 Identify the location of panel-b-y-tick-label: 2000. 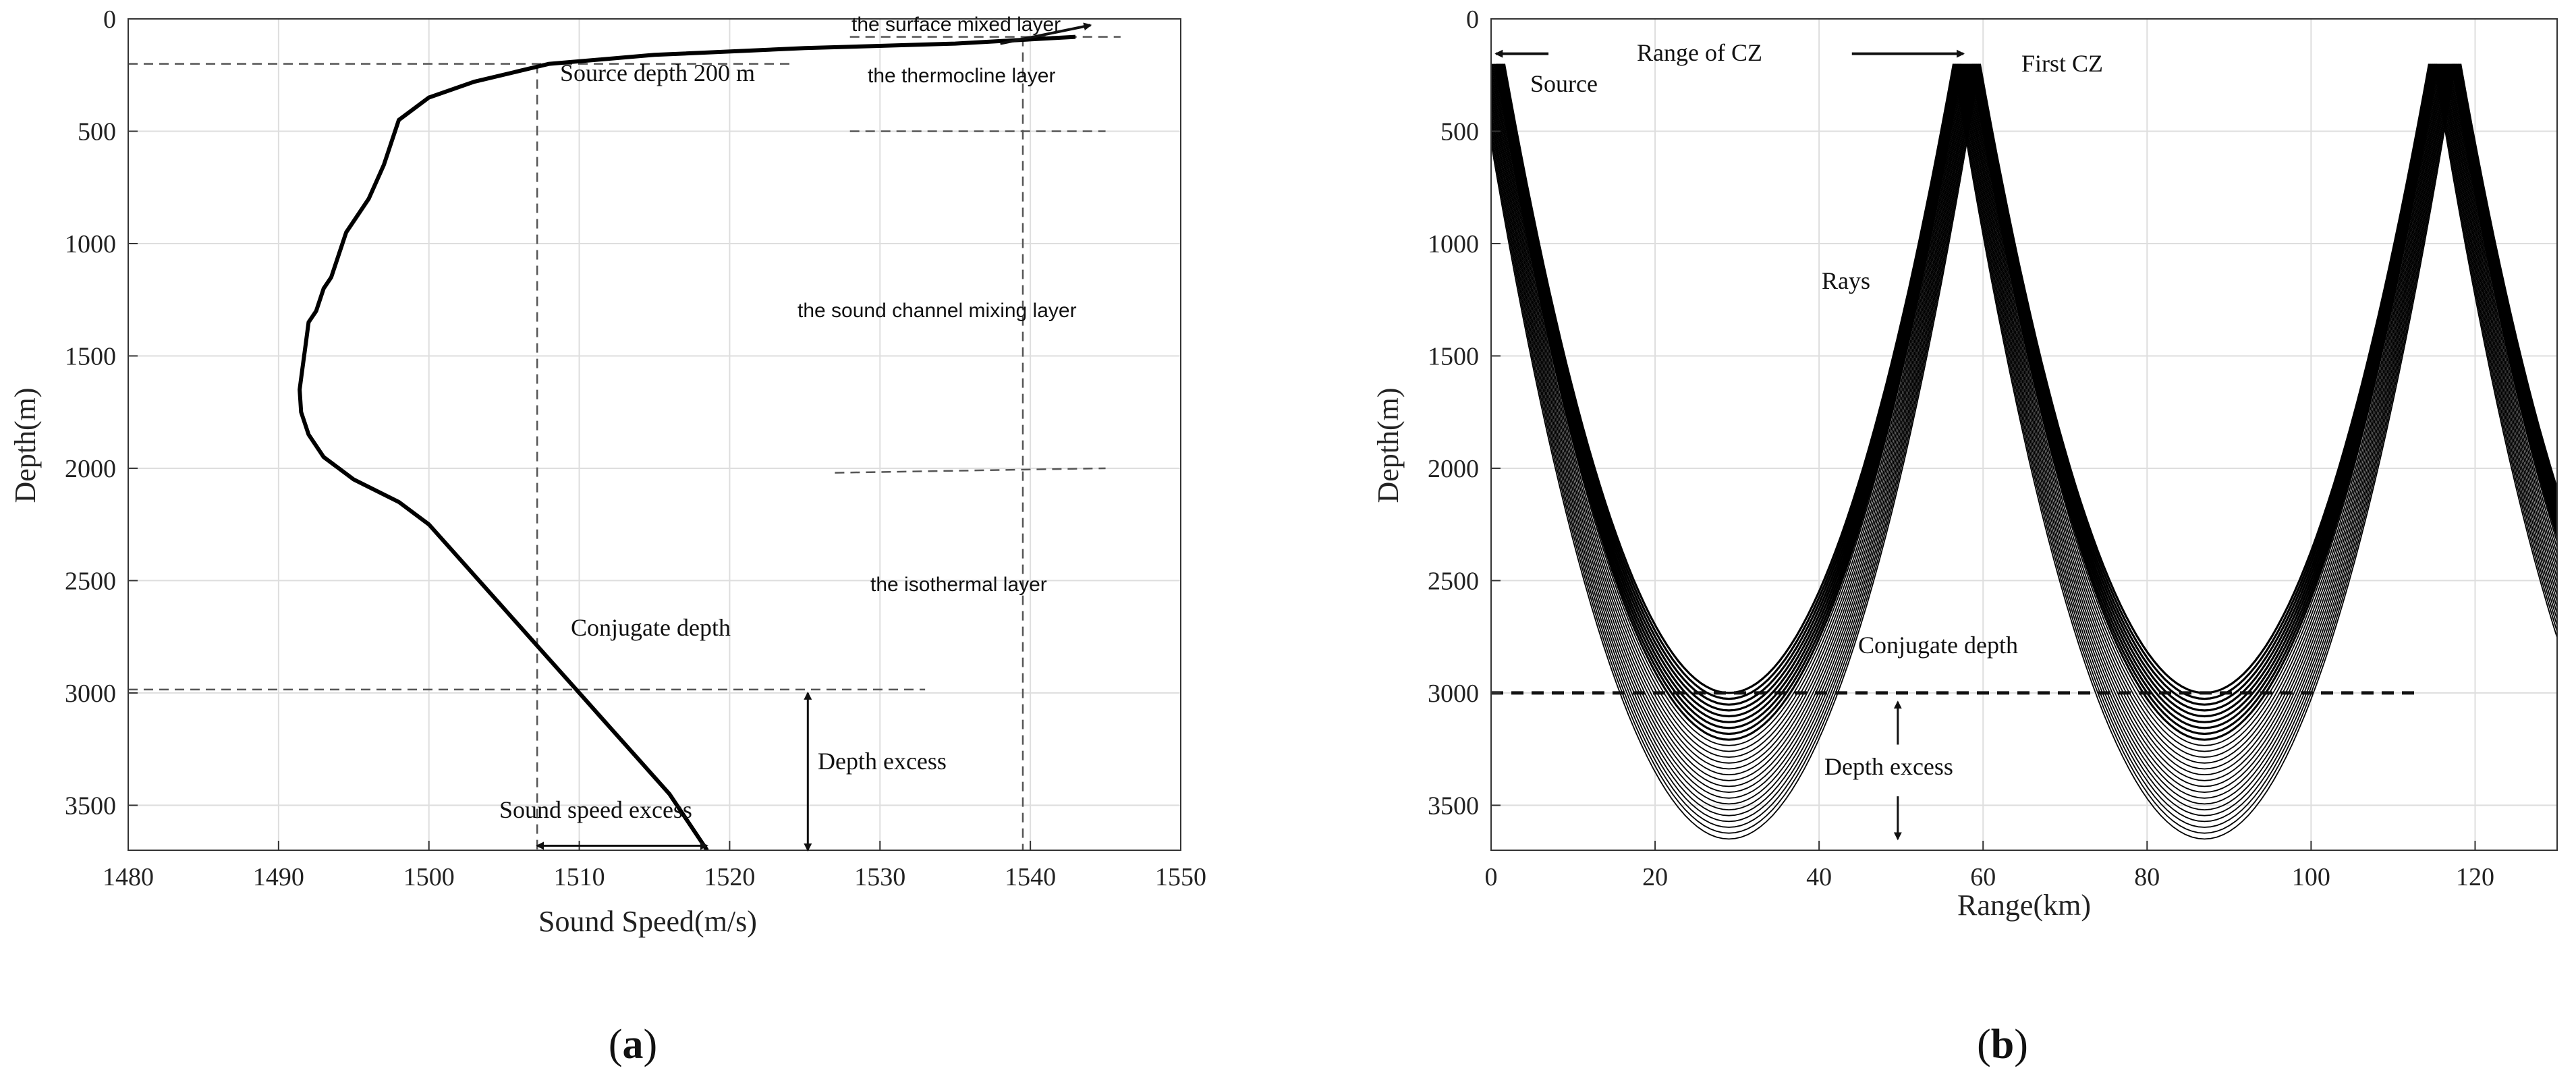
(1453, 469).